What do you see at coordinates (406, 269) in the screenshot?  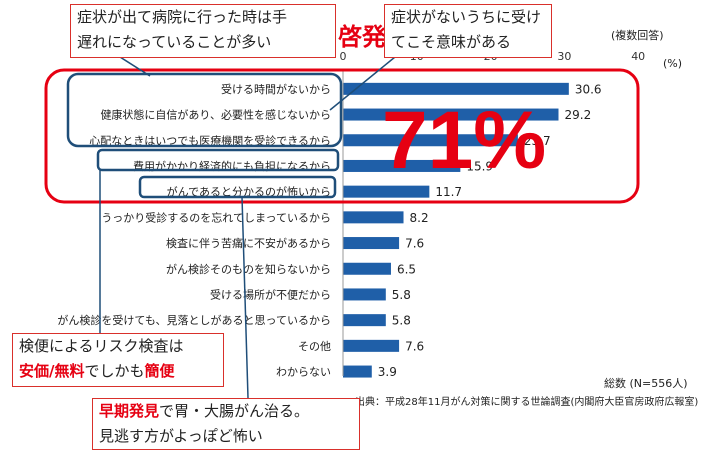 I see `bar-value-label: 6.5` at bounding box center [406, 269].